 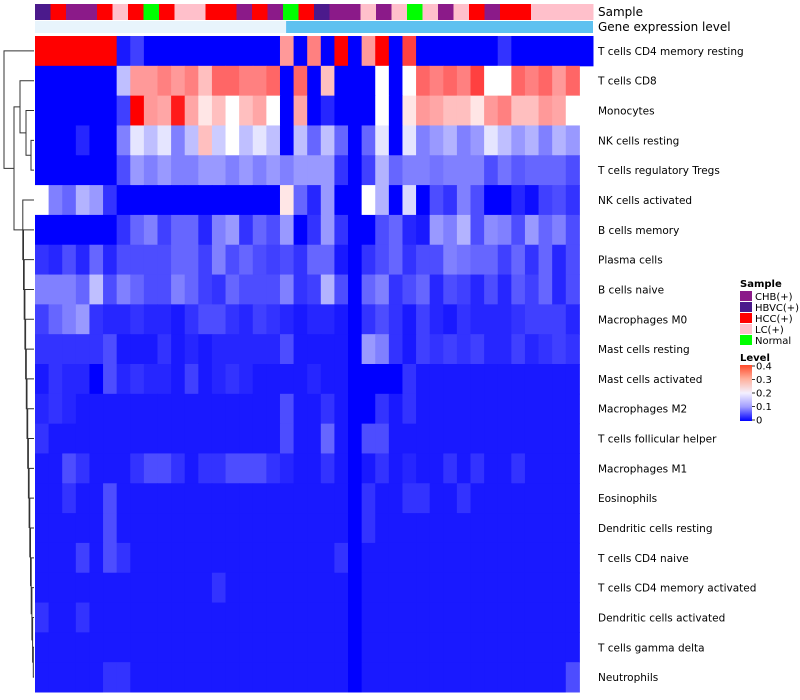 I want to click on legend-label: Normal, so click(x=773, y=341).